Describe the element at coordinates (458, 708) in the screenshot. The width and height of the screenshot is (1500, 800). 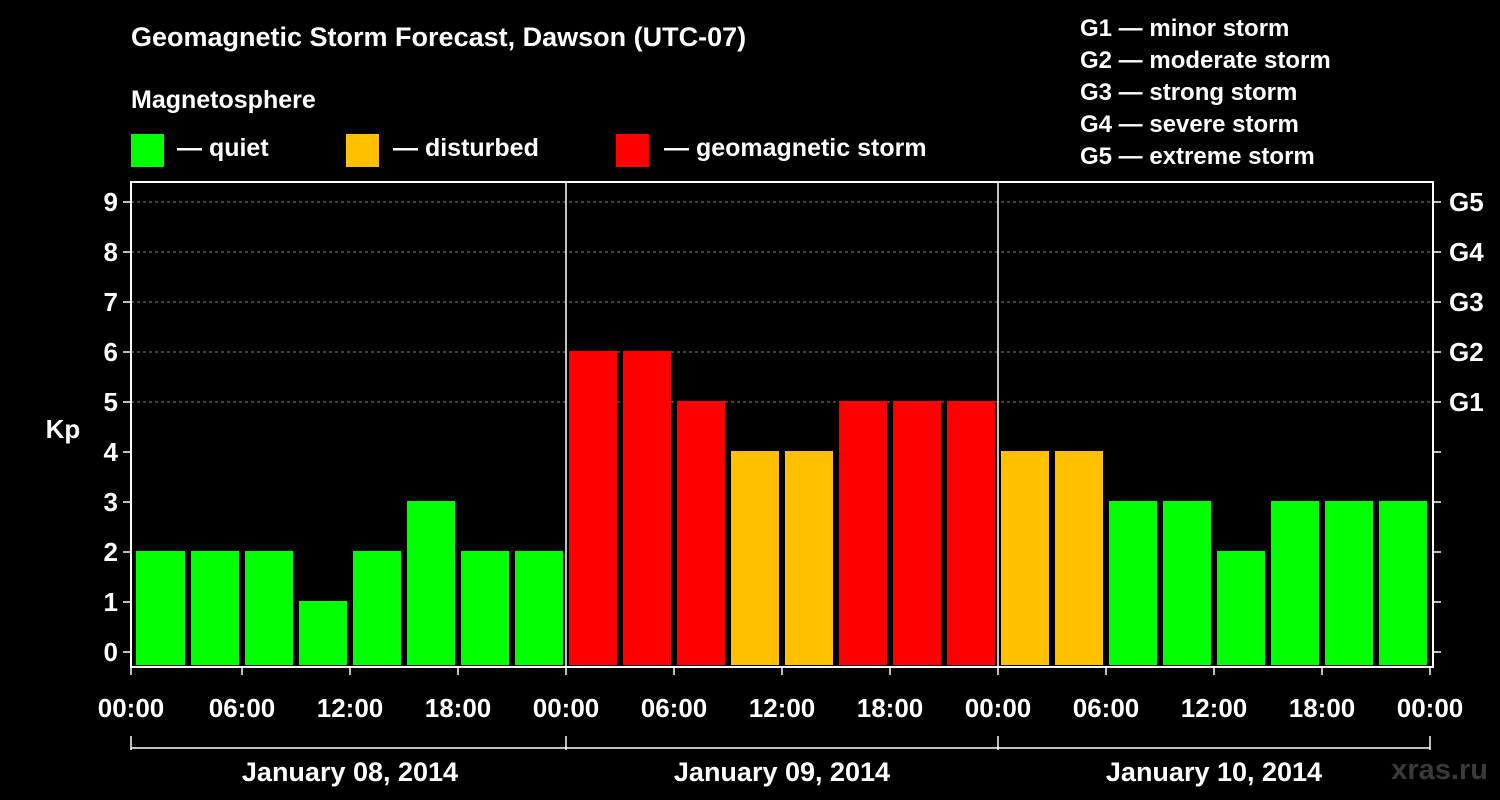
I see `xtick-label-3: 18:00` at that location.